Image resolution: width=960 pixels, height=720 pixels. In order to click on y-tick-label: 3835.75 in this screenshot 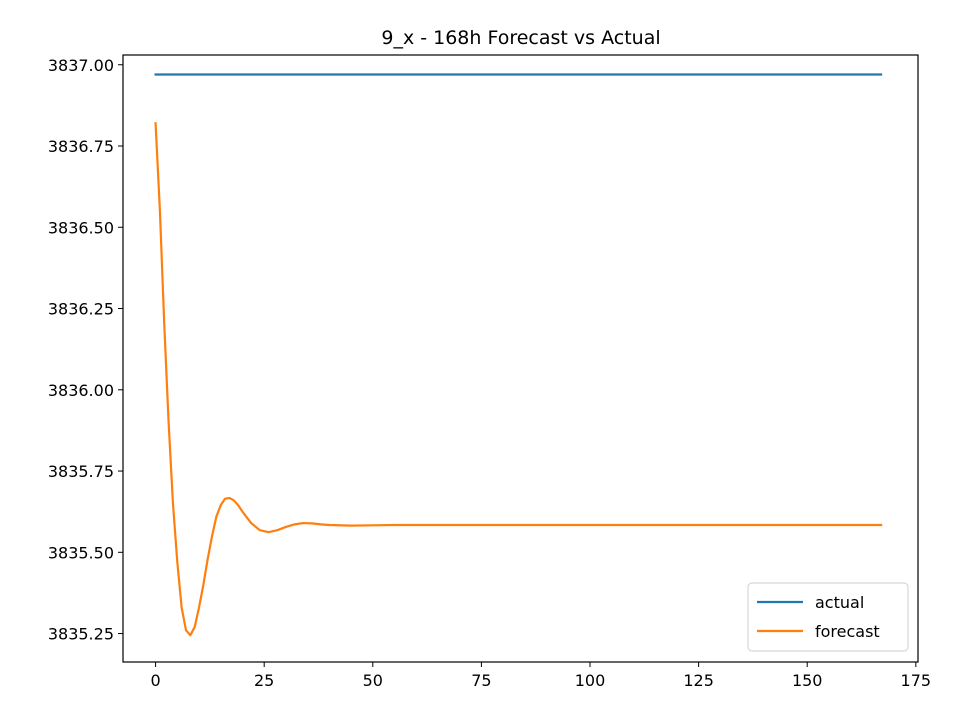, I will do `click(81, 471)`.